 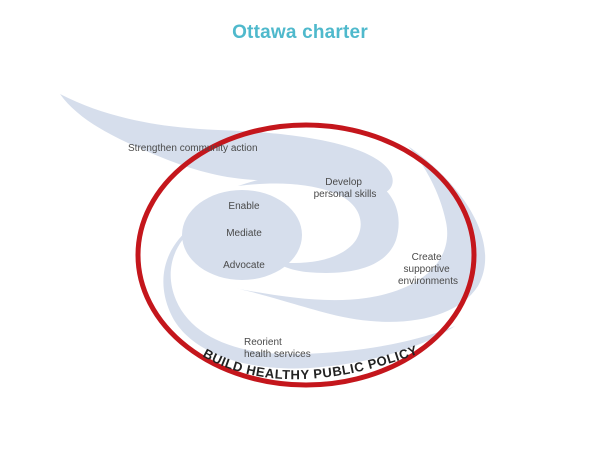 I want to click on inner-circle, so click(x=242, y=235).